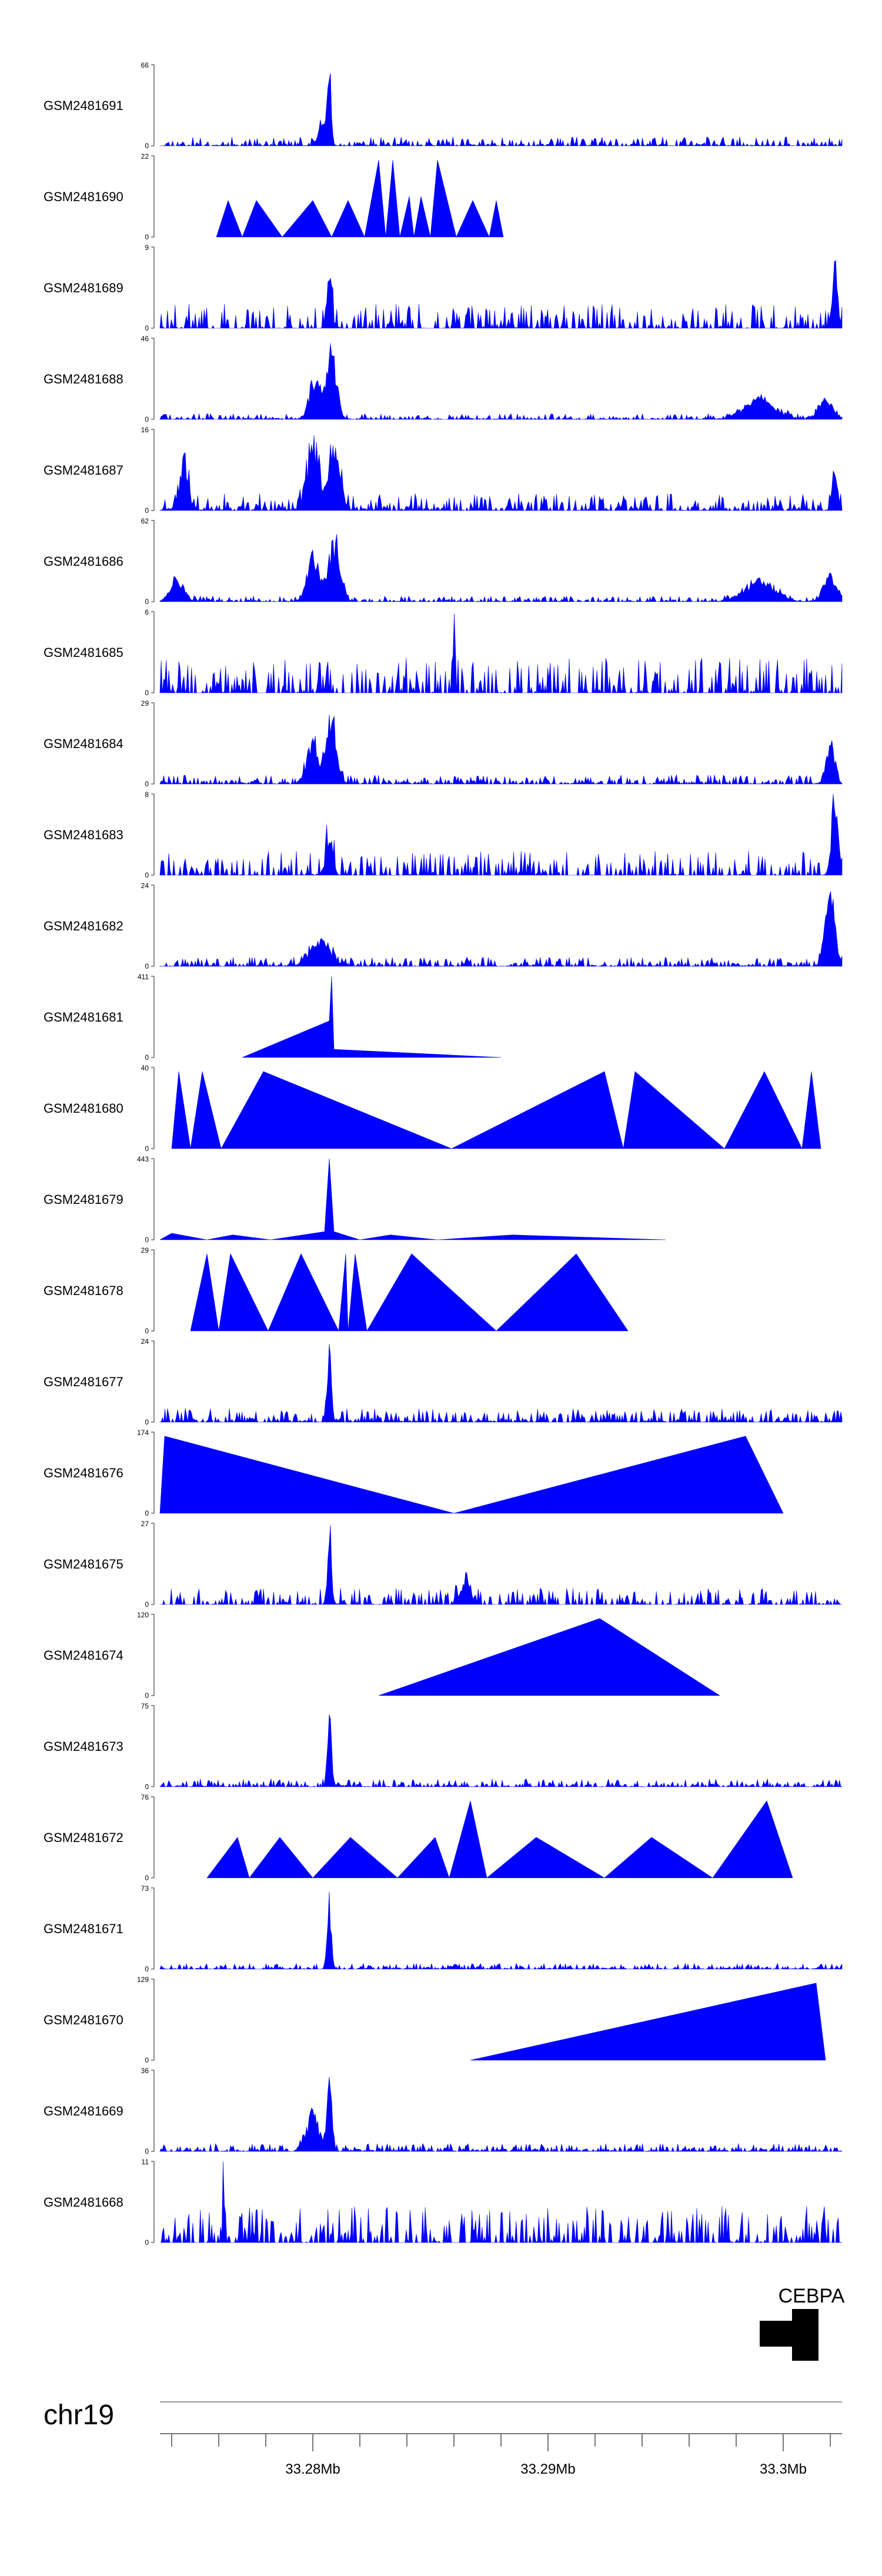  What do you see at coordinates (83, 834) in the screenshot?
I see `track-label: GSM2481683` at bounding box center [83, 834].